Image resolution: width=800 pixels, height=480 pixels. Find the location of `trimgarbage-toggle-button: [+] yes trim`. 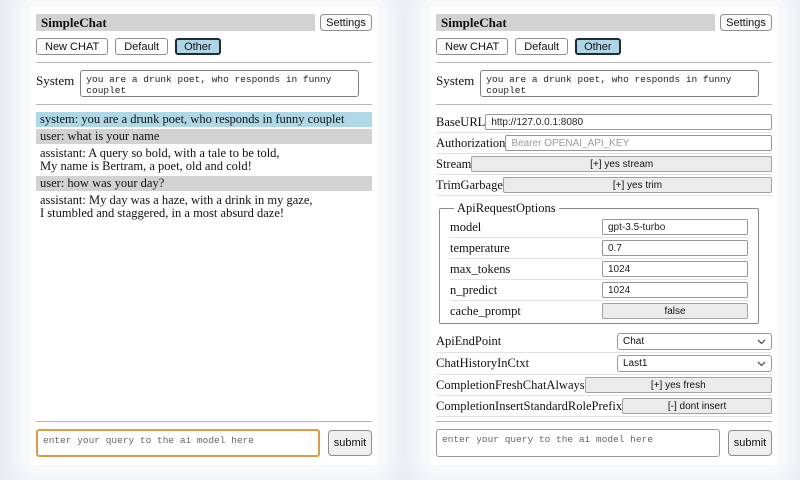

trimgarbage-toggle-button: [+] yes trim is located at coordinates (637, 185).